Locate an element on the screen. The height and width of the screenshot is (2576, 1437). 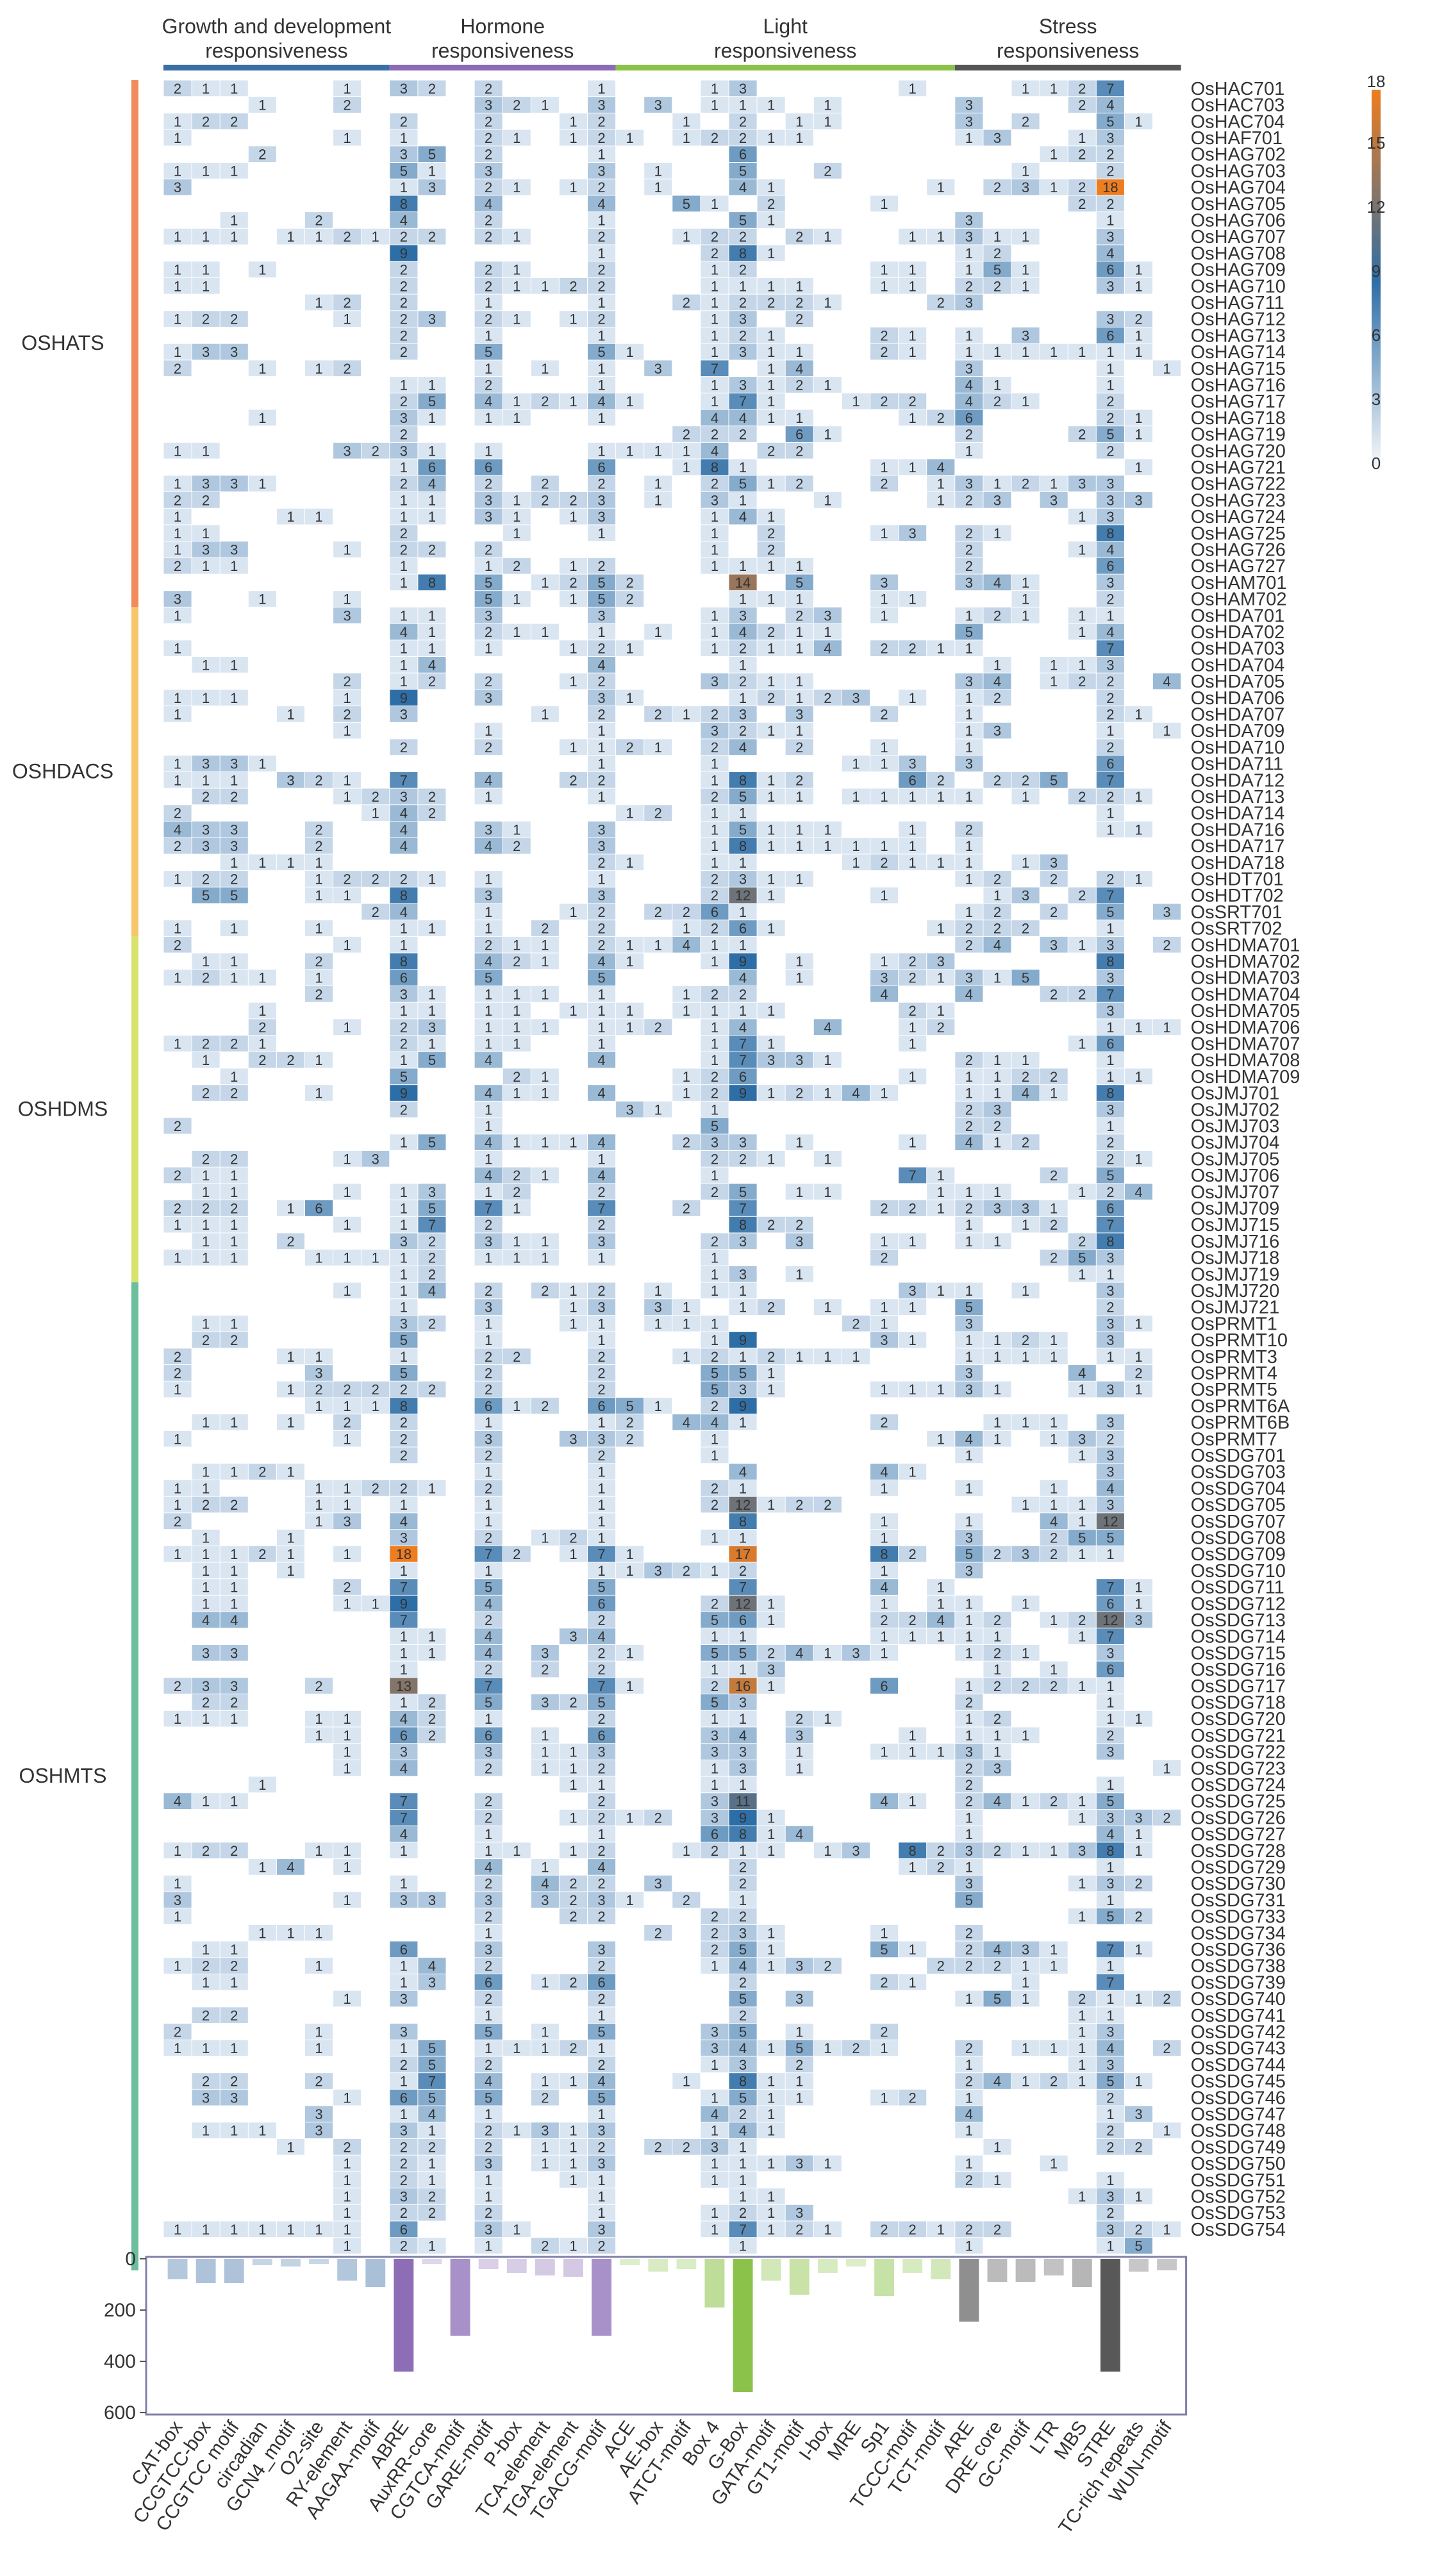
row-group-bar-segment is located at coordinates (134, 343).